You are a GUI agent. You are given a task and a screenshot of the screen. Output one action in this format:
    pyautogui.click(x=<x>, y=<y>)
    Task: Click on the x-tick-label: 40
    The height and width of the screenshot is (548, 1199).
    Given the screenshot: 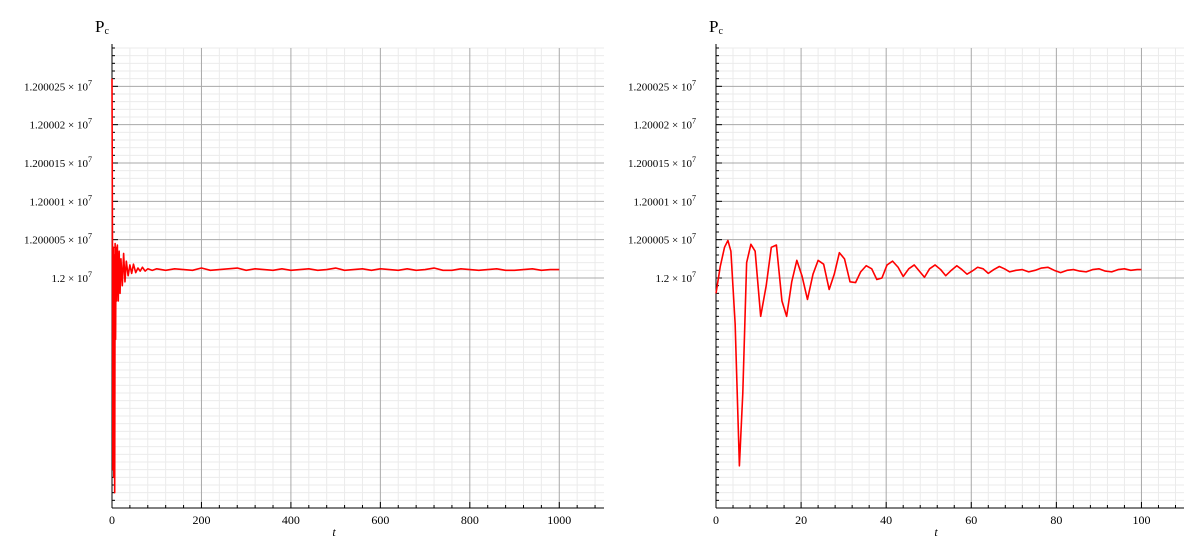 What is the action you would take?
    pyautogui.click(x=886, y=520)
    